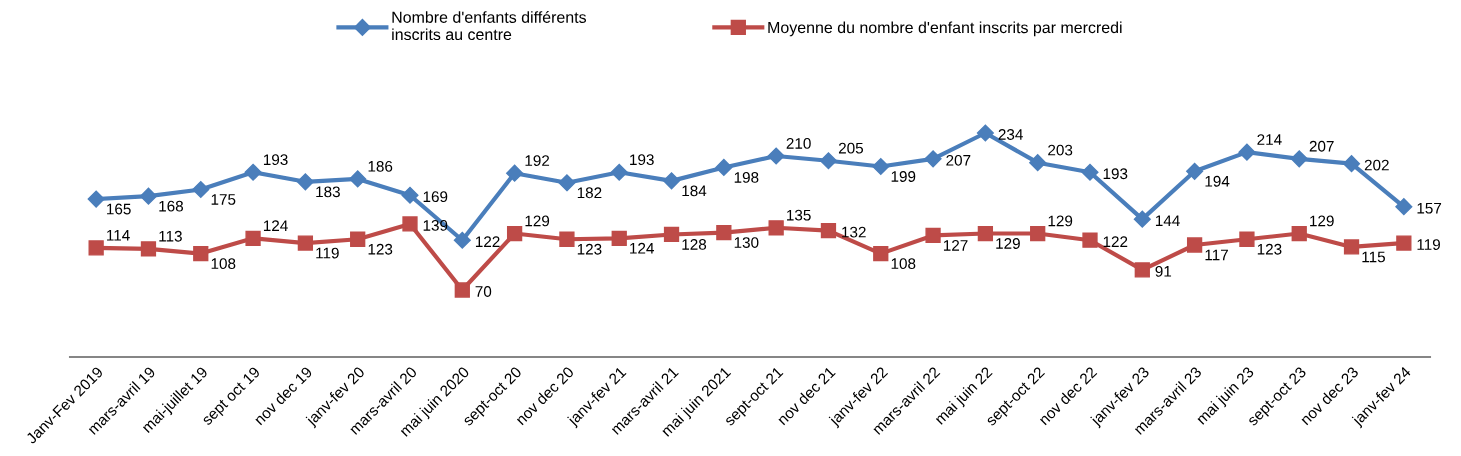  Describe the element at coordinates (955, 245) in the screenshot. I see `data-label: 127` at that location.